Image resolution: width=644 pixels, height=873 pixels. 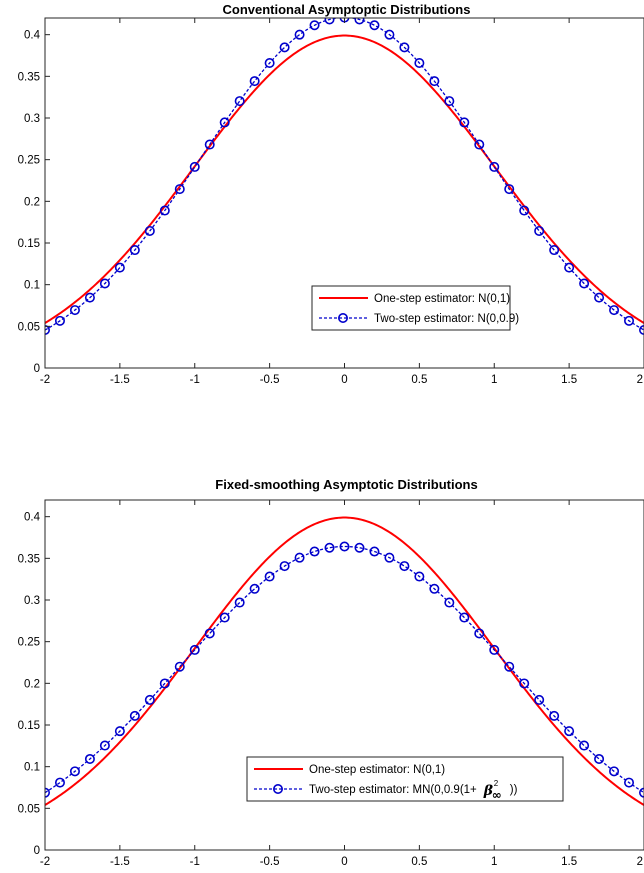 What do you see at coordinates (120, 380) in the screenshot?
I see `x-tick-label: -1.5` at bounding box center [120, 380].